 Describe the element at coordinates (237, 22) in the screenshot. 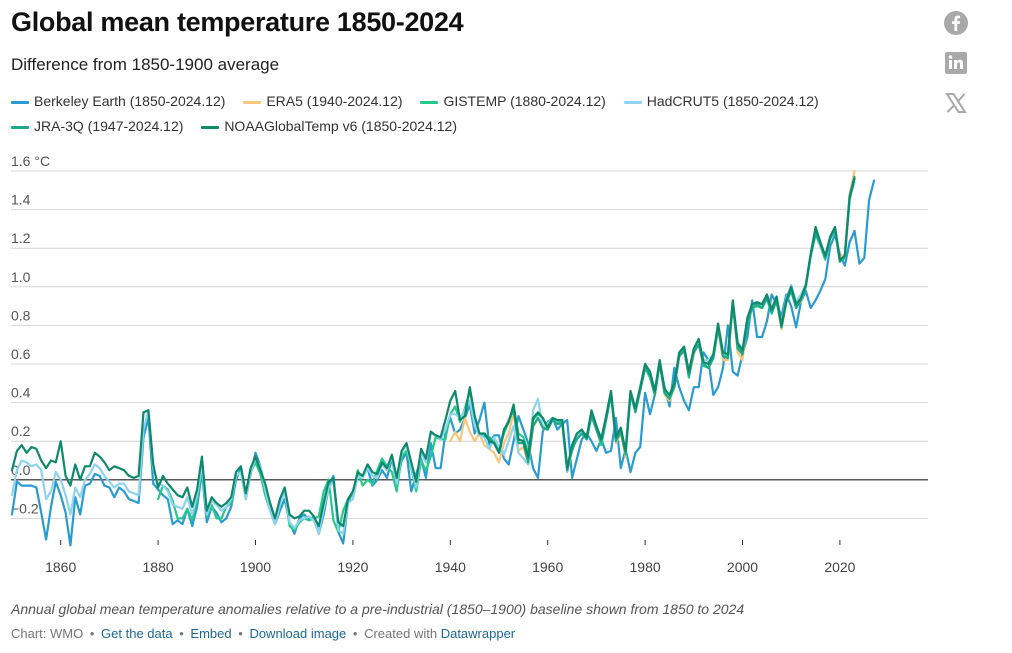

I see `chart-title: Global mean temperature 1850-2024` at that location.